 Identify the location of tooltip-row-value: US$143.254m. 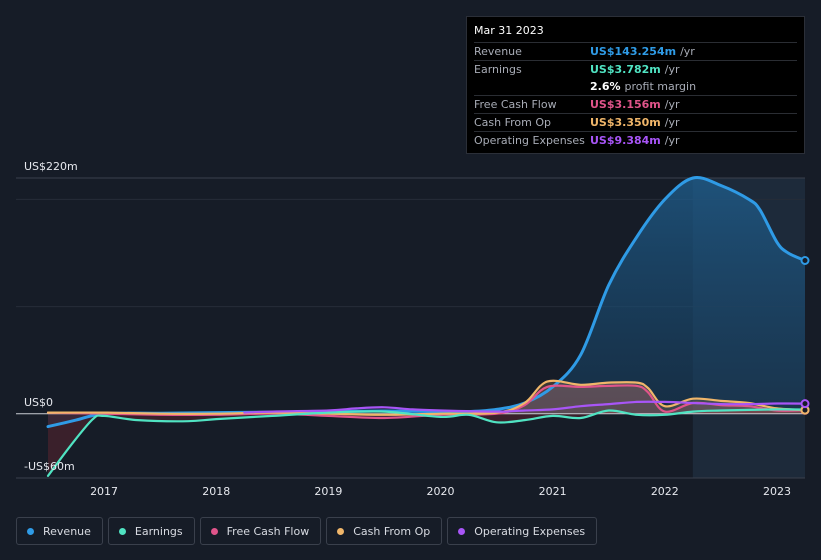
(633, 51).